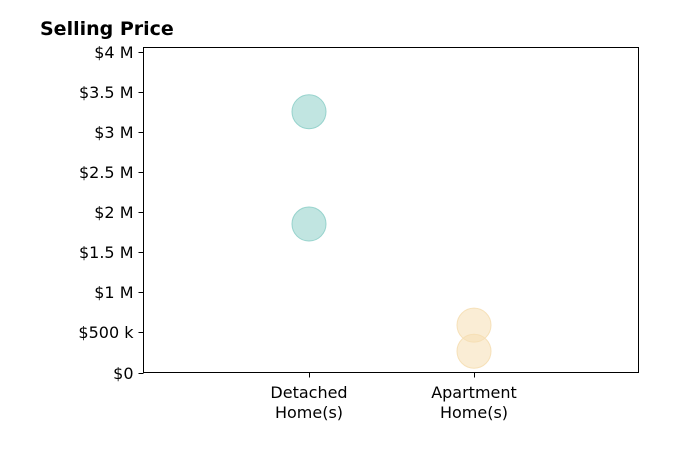 The width and height of the screenshot is (679, 462). I want to click on y-tick-label: $2.5 M, so click(106, 172).